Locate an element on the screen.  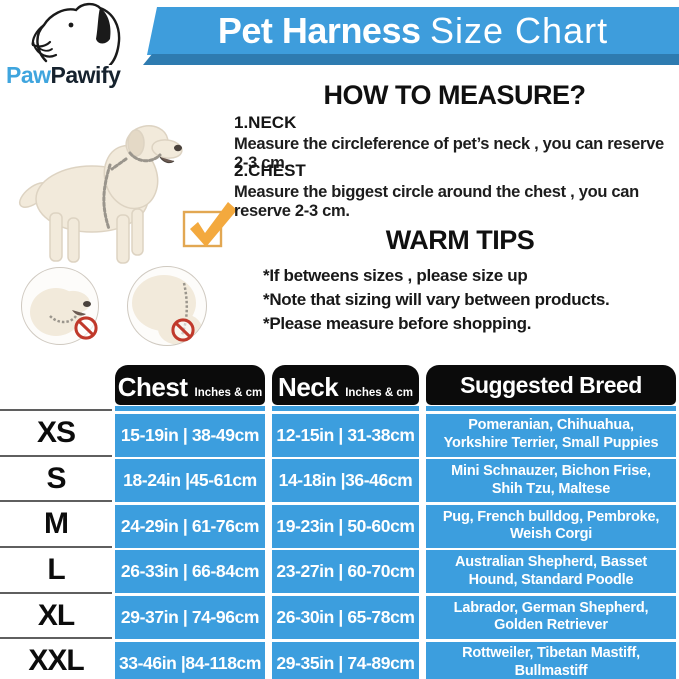
step-chest-label: 2.CHEST is located at coordinates (270, 170).